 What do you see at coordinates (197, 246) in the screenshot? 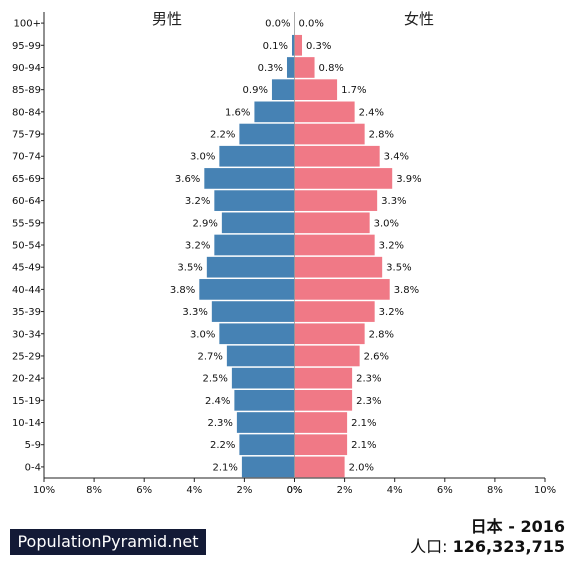
I see `male-value-label: 3.2%` at bounding box center [197, 246].